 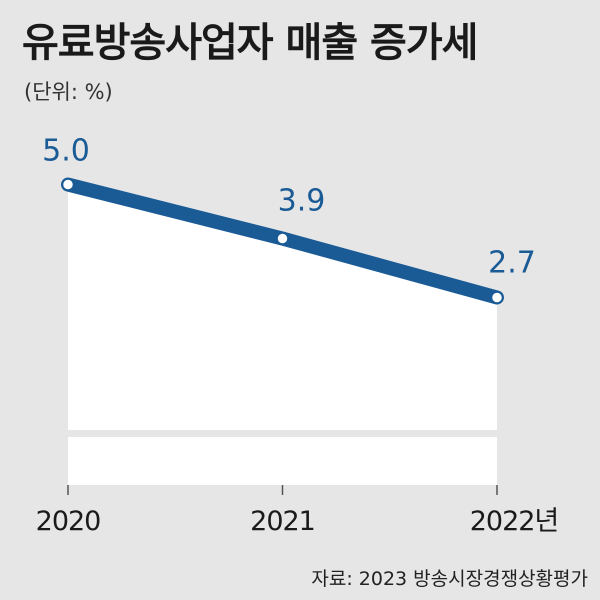 I want to click on unit-label: (단위: %), so click(x=68, y=92).